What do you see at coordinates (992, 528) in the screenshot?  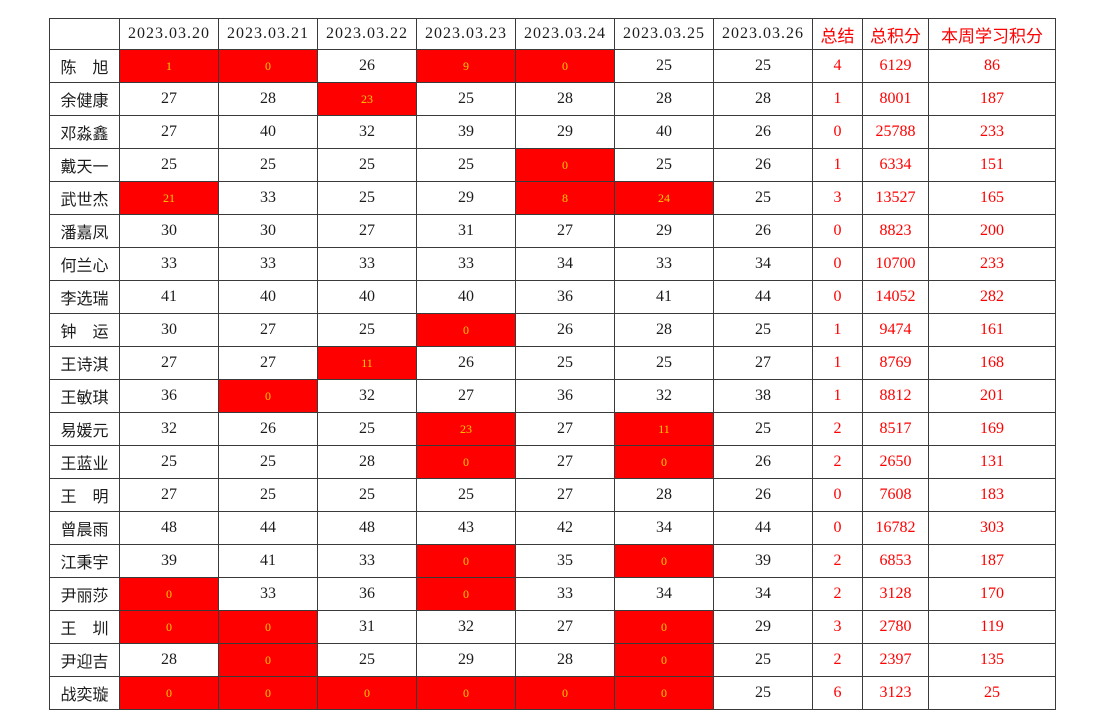 I see `week-points-cell: 303` at bounding box center [992, 528].